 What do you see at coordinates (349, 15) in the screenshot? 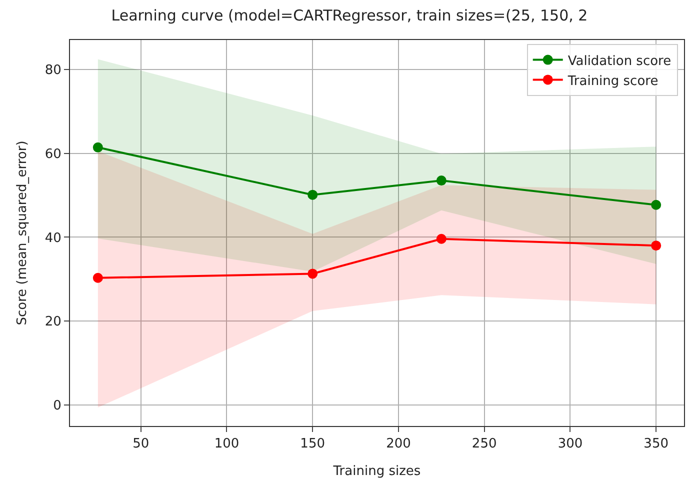
I see `chart-title: Learning curve (model=CARTRegressor, train sizes=(25, 150, 2` at bounding box center [349, 15].